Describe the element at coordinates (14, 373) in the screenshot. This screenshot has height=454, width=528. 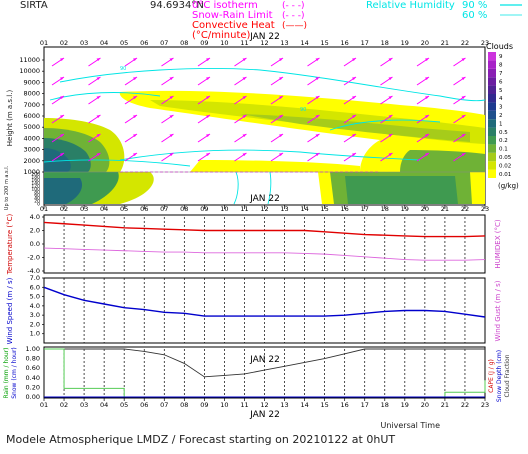
I see `snow-ylabel: Snow (cm / hour)` at that location.